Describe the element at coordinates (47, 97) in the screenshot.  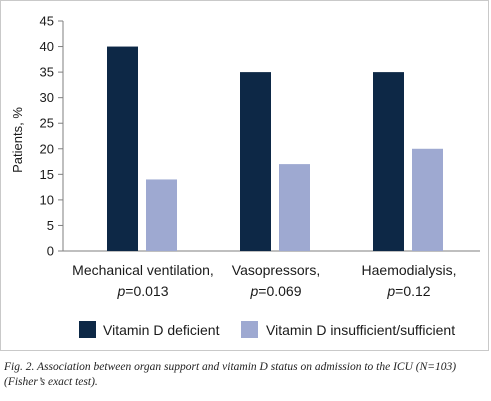
I see `y-tick-label: 30` at that location.